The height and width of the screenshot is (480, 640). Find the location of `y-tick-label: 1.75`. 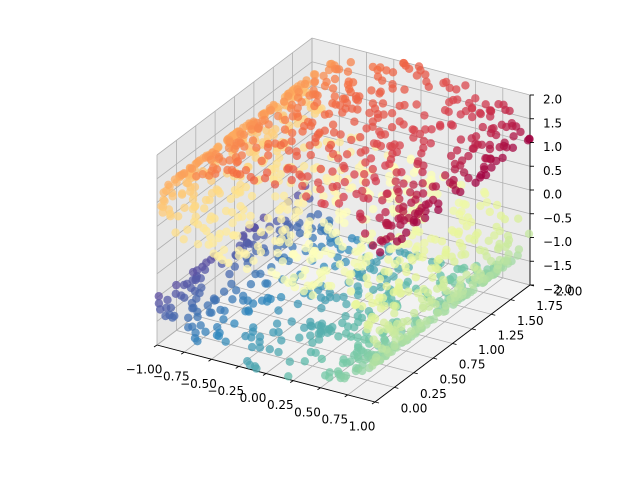

y-tick-label: 1.75 is located at coordinates (549, 306).